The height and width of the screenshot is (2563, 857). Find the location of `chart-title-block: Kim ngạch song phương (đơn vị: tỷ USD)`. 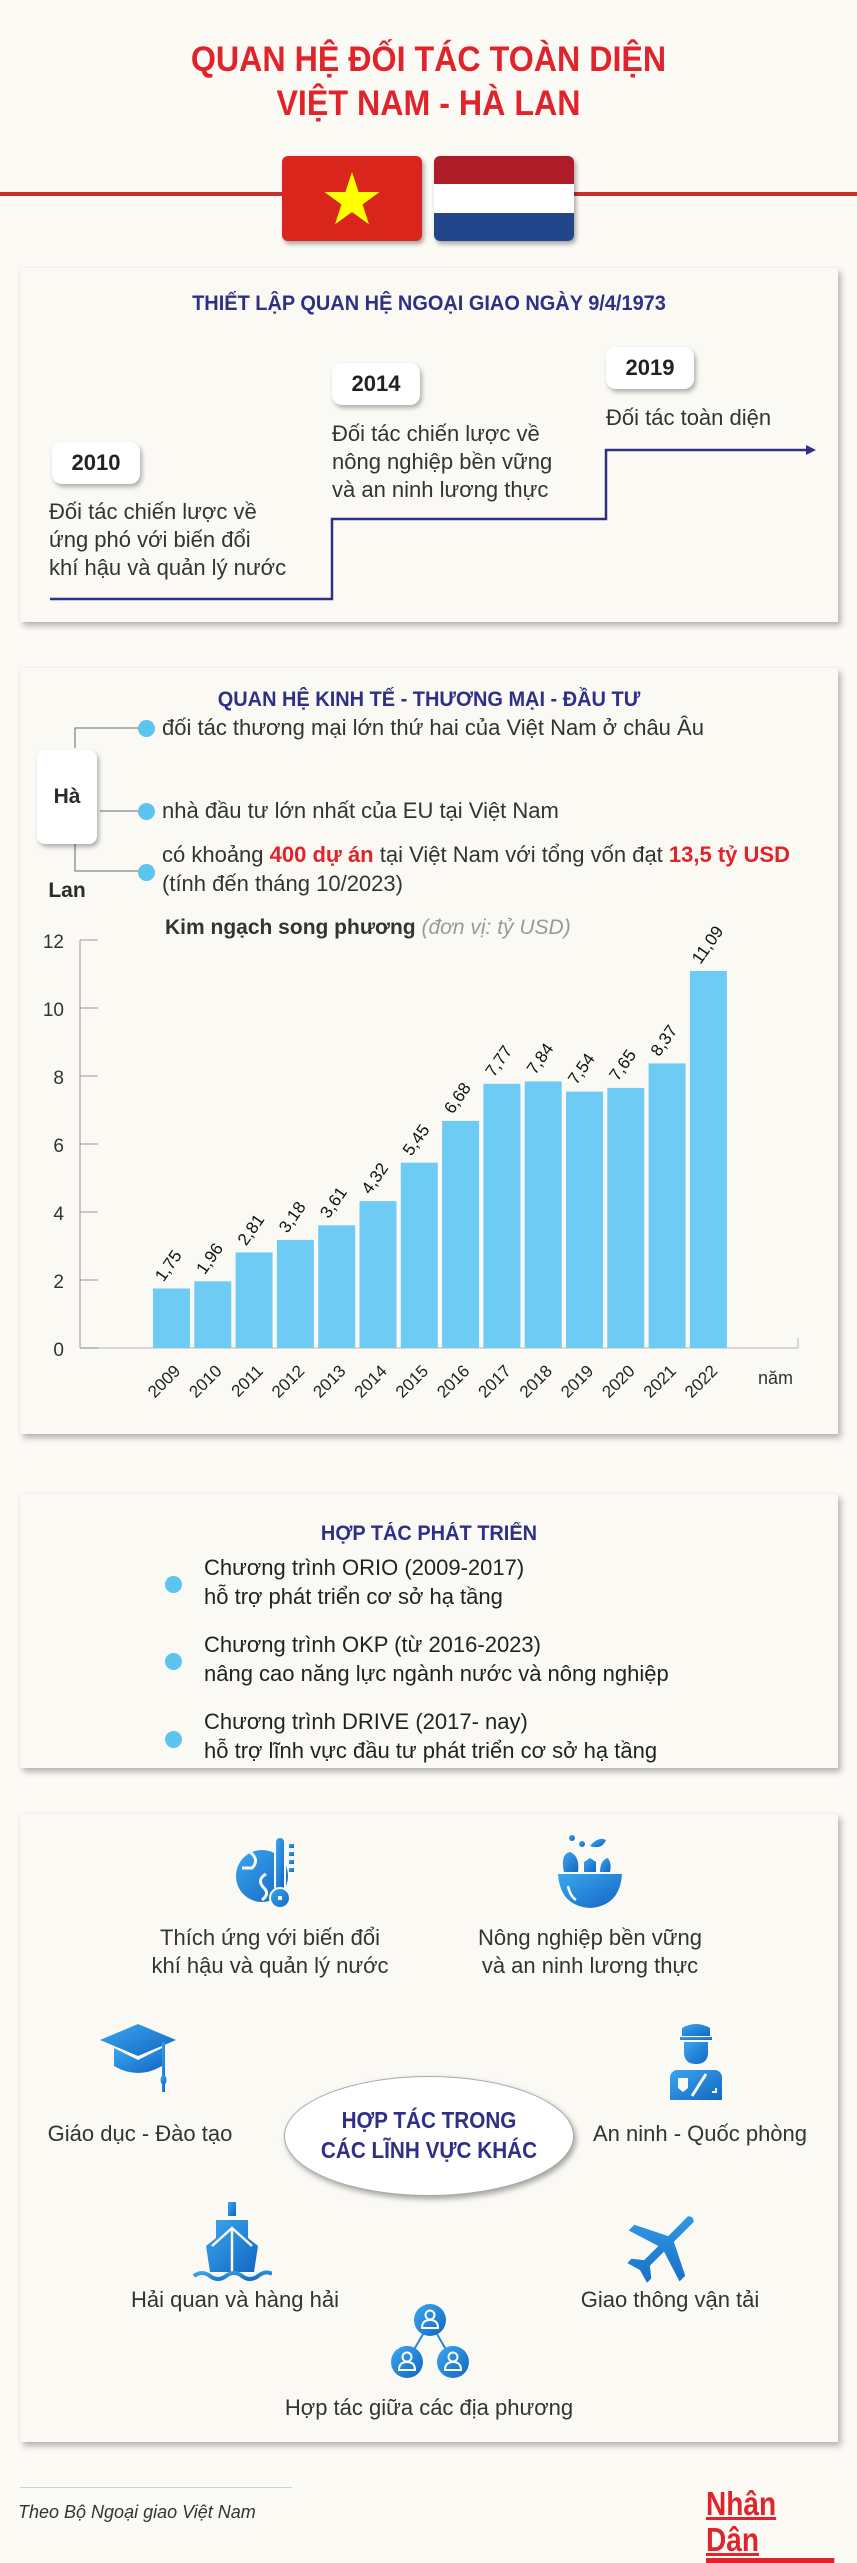

chart-title-block: Kim ngạch song phương (đơn vị: tỷ USD) is located at coordinates (368, 928).